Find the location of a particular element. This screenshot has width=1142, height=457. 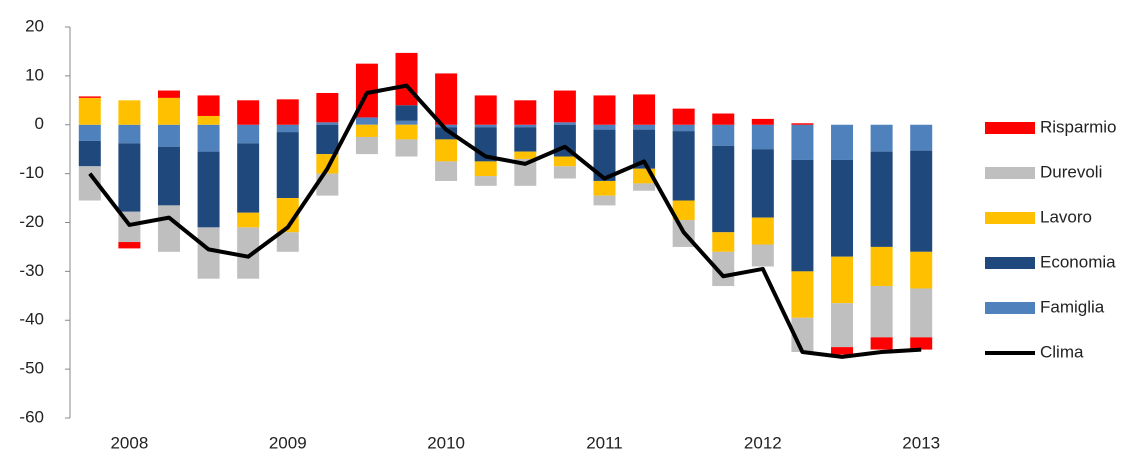

x-tick-label: 2012 is located at coordinates (763, 442).